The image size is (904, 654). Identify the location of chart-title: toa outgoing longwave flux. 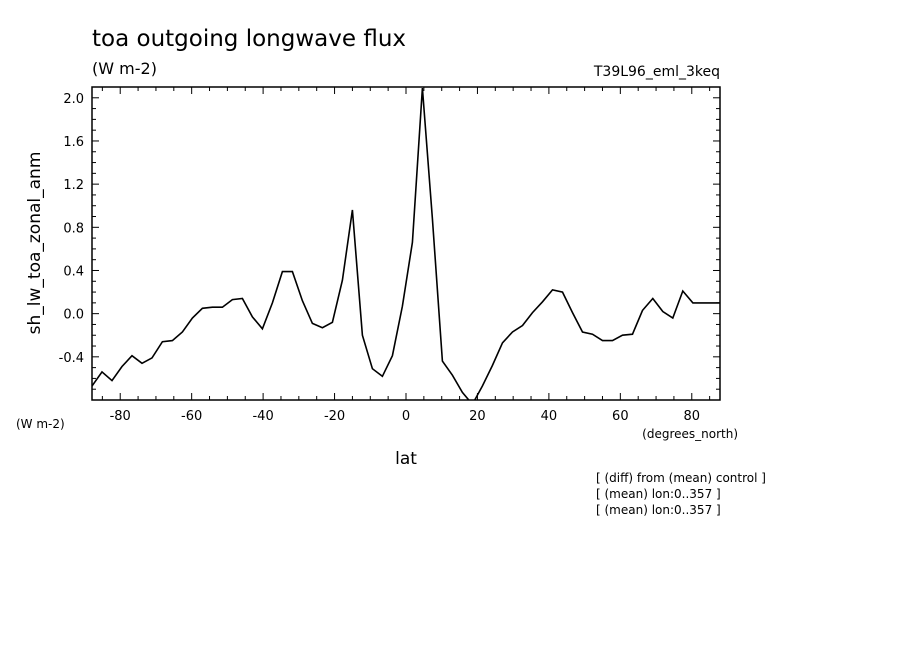
(249, 39).